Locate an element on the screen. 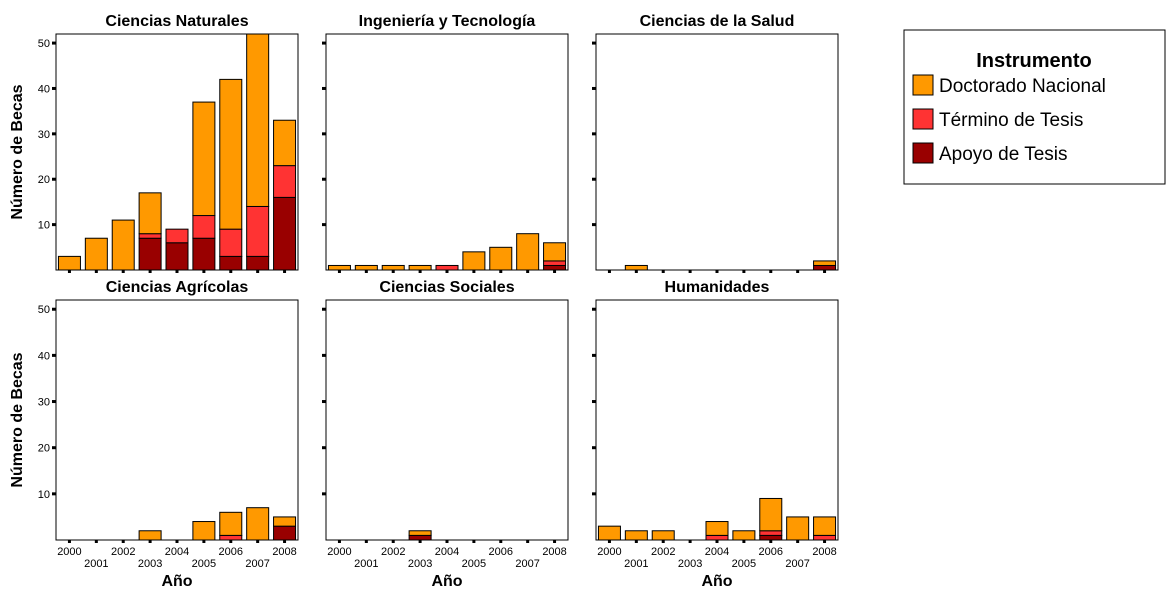 The width and height of the screenshot is (1168, 597). panel-title: Humanidades is located at coordinates (717, 287).